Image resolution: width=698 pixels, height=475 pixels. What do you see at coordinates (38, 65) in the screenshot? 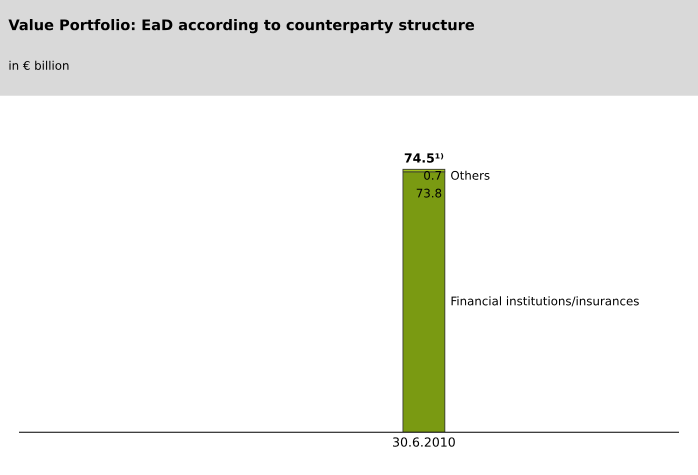
I see `text: in € billion` at bounding box center [38, 65].